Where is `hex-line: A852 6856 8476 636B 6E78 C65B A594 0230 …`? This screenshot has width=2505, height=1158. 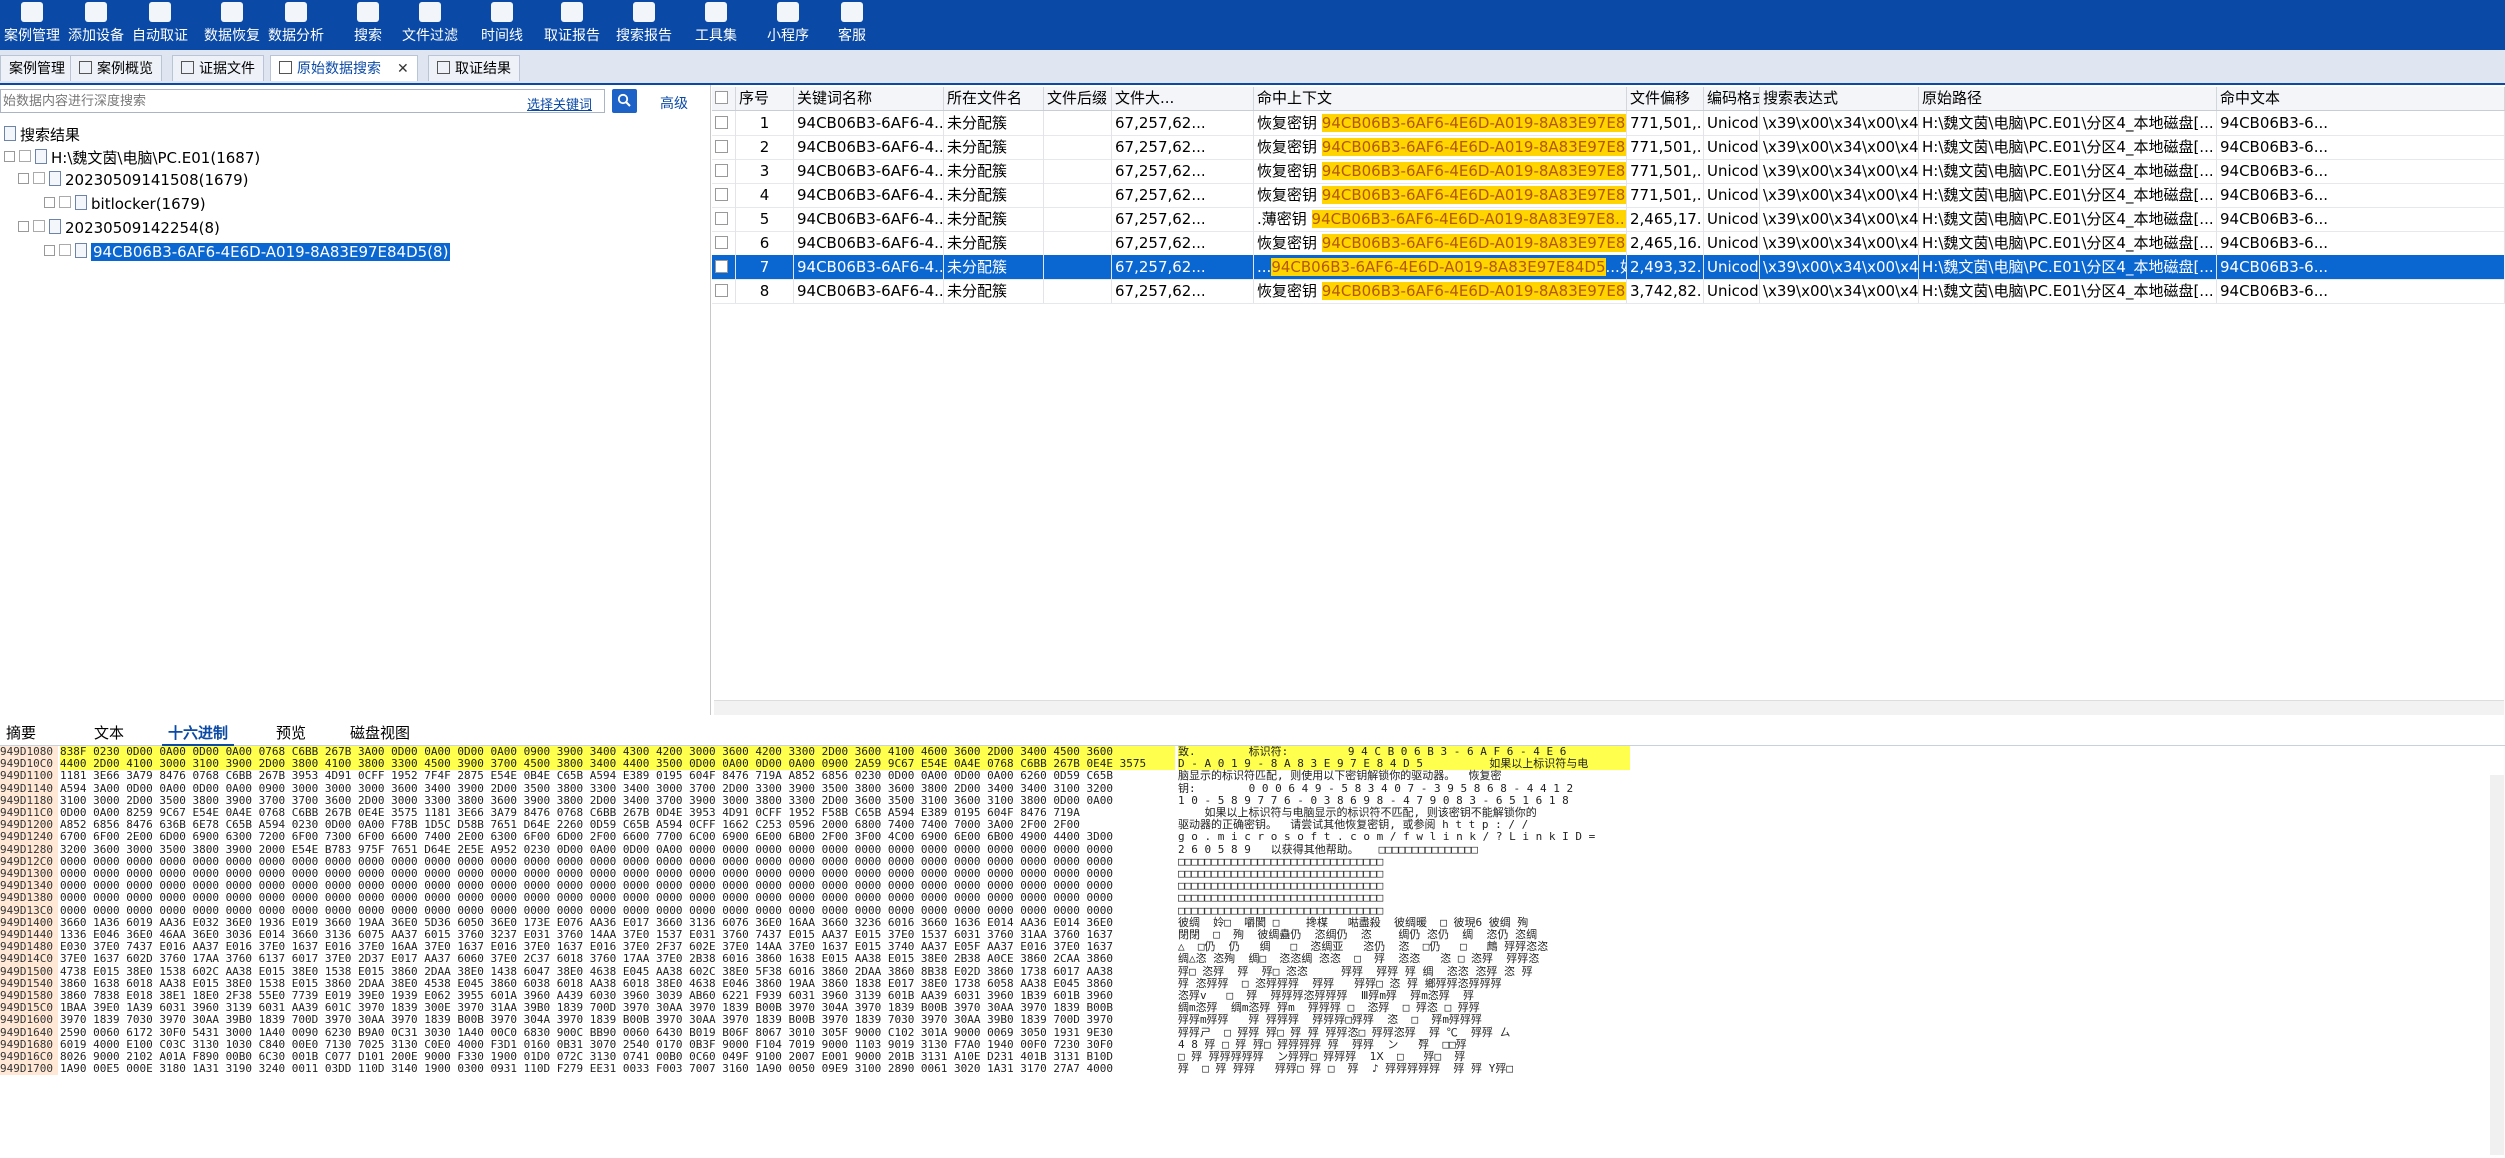
hex-line: A852 6856 8476 636B 6E78 C65B A594 0230 … is located at coordinates (570, 825).